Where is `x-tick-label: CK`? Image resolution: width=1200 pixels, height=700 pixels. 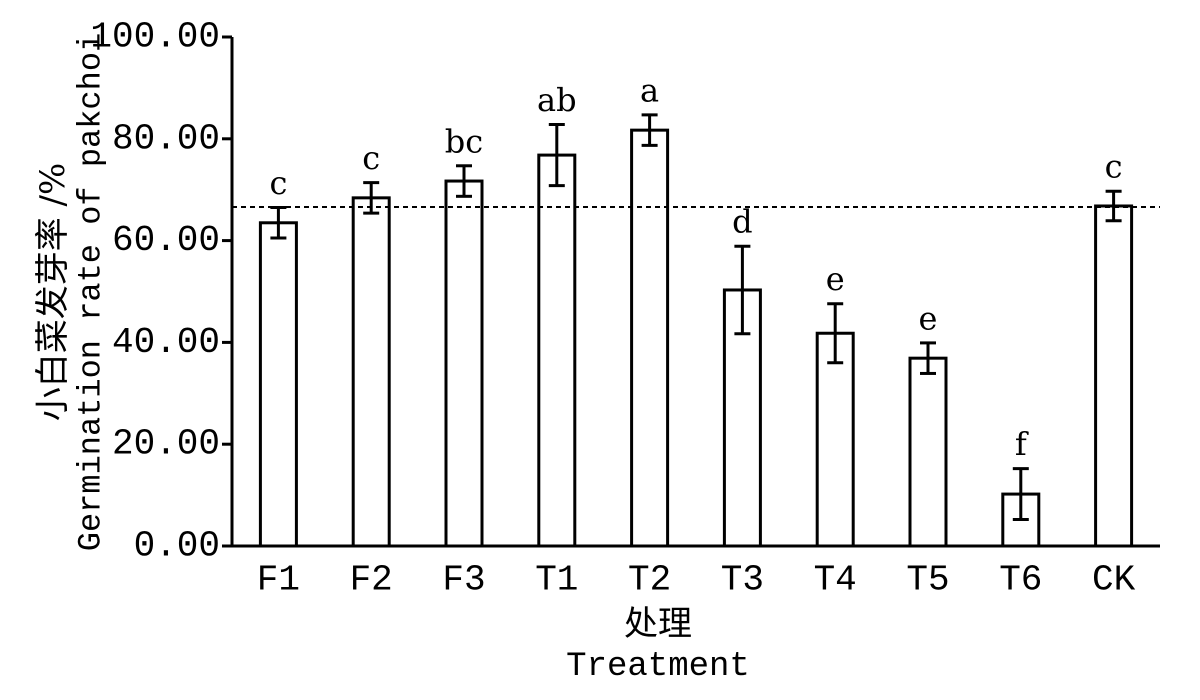 x-tick-label: CK is located at coordinates (1114, 580).